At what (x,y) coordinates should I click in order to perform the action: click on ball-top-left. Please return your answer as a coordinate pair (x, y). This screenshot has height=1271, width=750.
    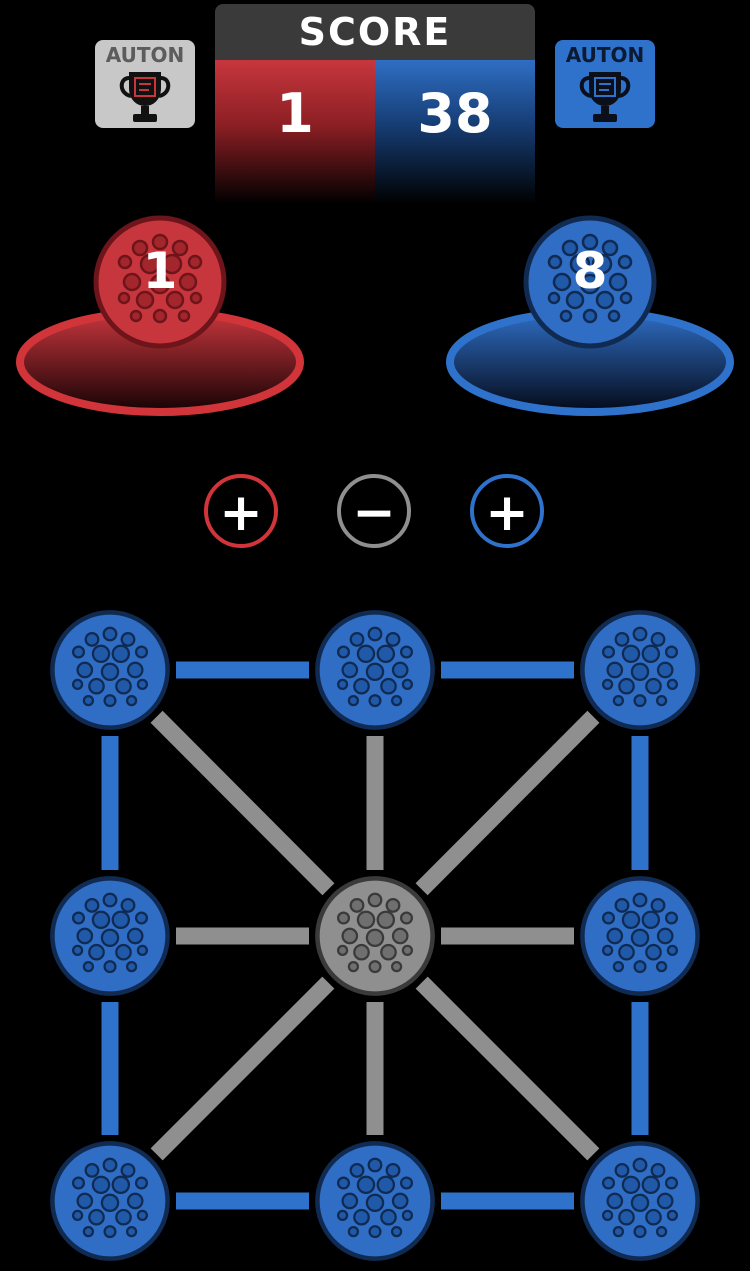
    Looking at the image, I should click on (110, 670).